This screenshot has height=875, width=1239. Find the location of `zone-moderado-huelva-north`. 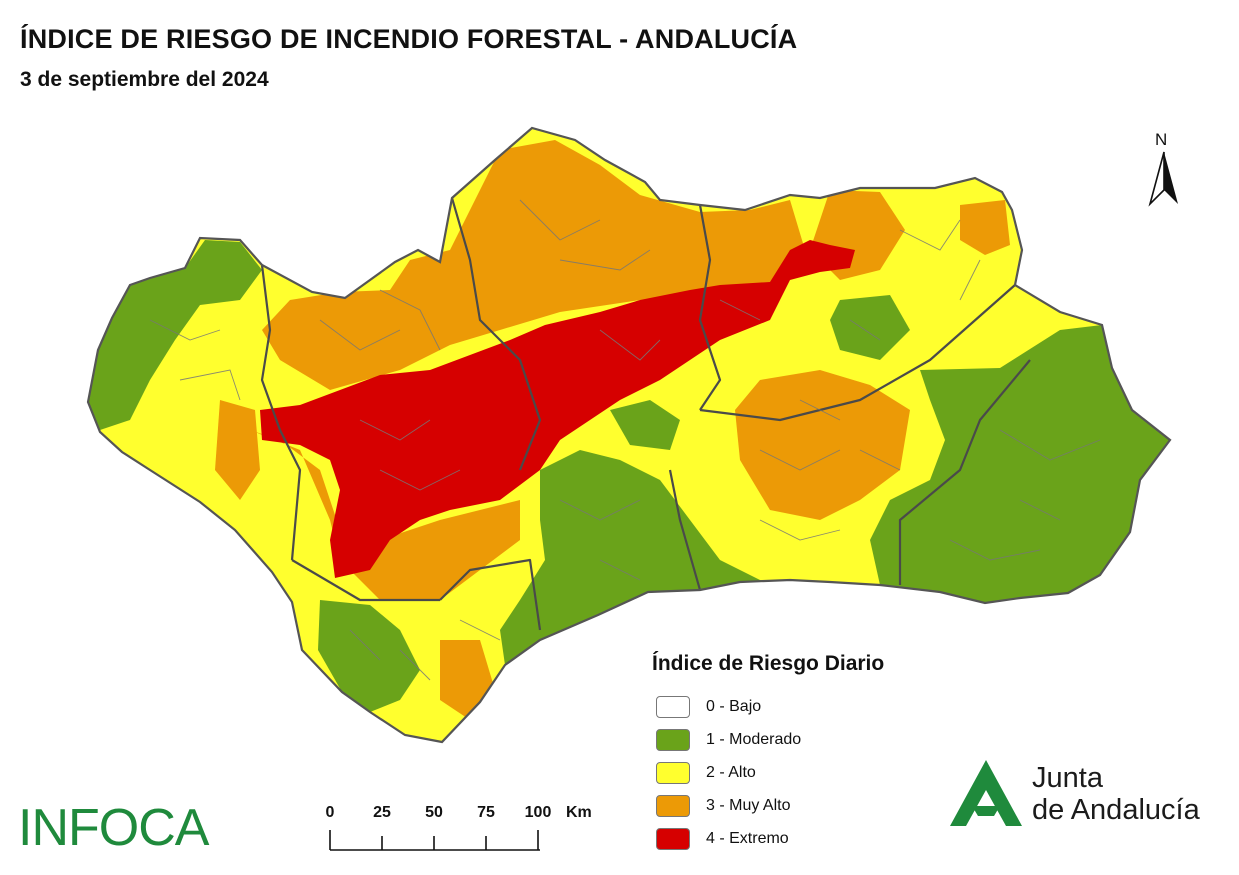

zone-moderado-huelva-north is located at coordinates (175, 335).